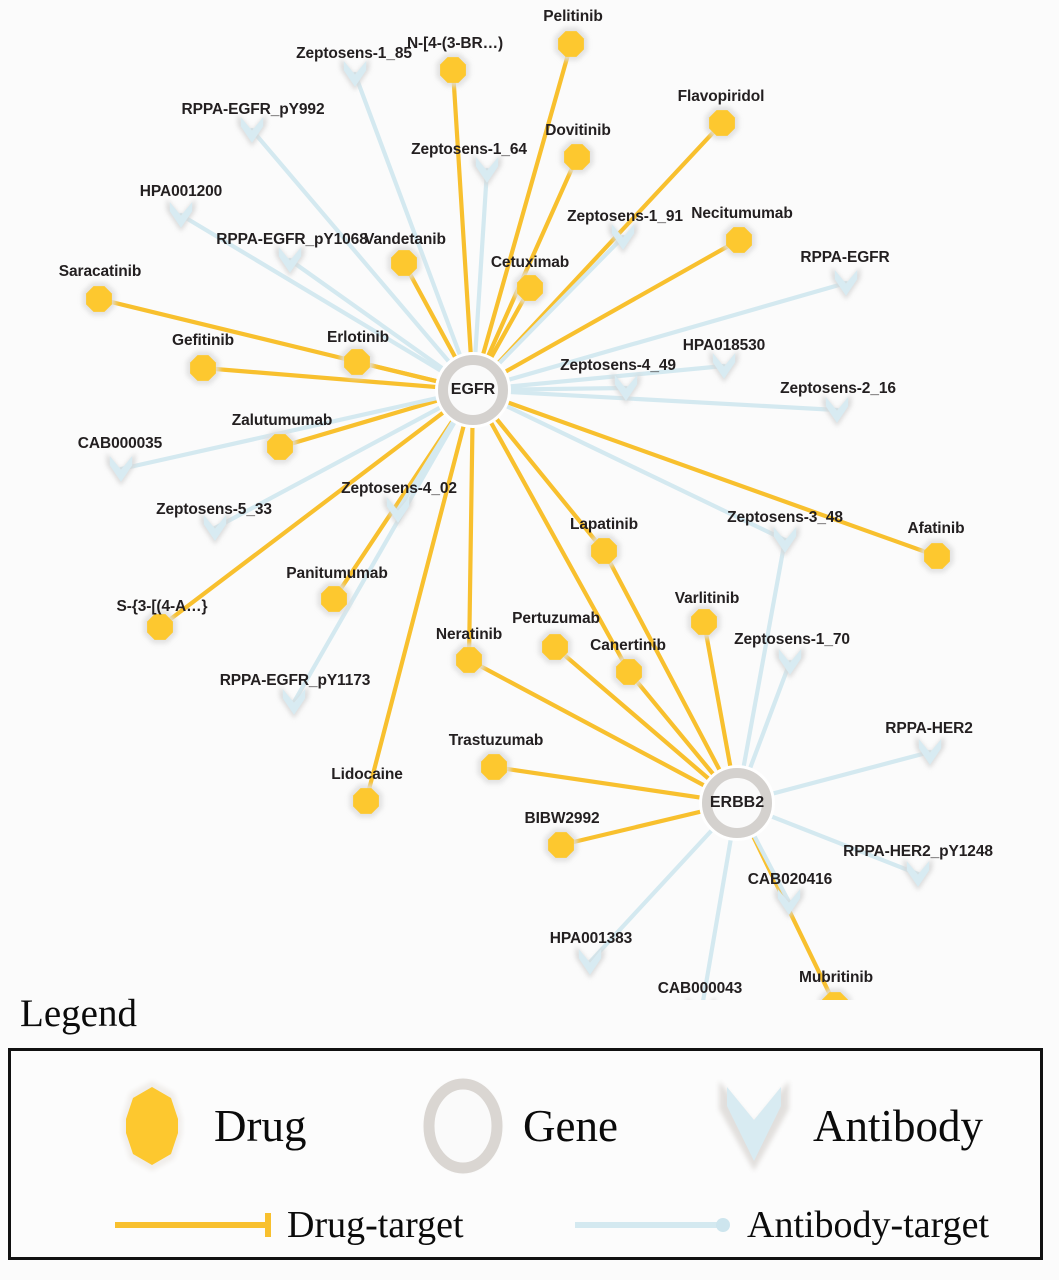 The image size is (1059, 1280). What do you see at coordinates (206, 1126) in the screenshot?
I see `legend-item-drug: Drug` at bounding box center [206, 1126].